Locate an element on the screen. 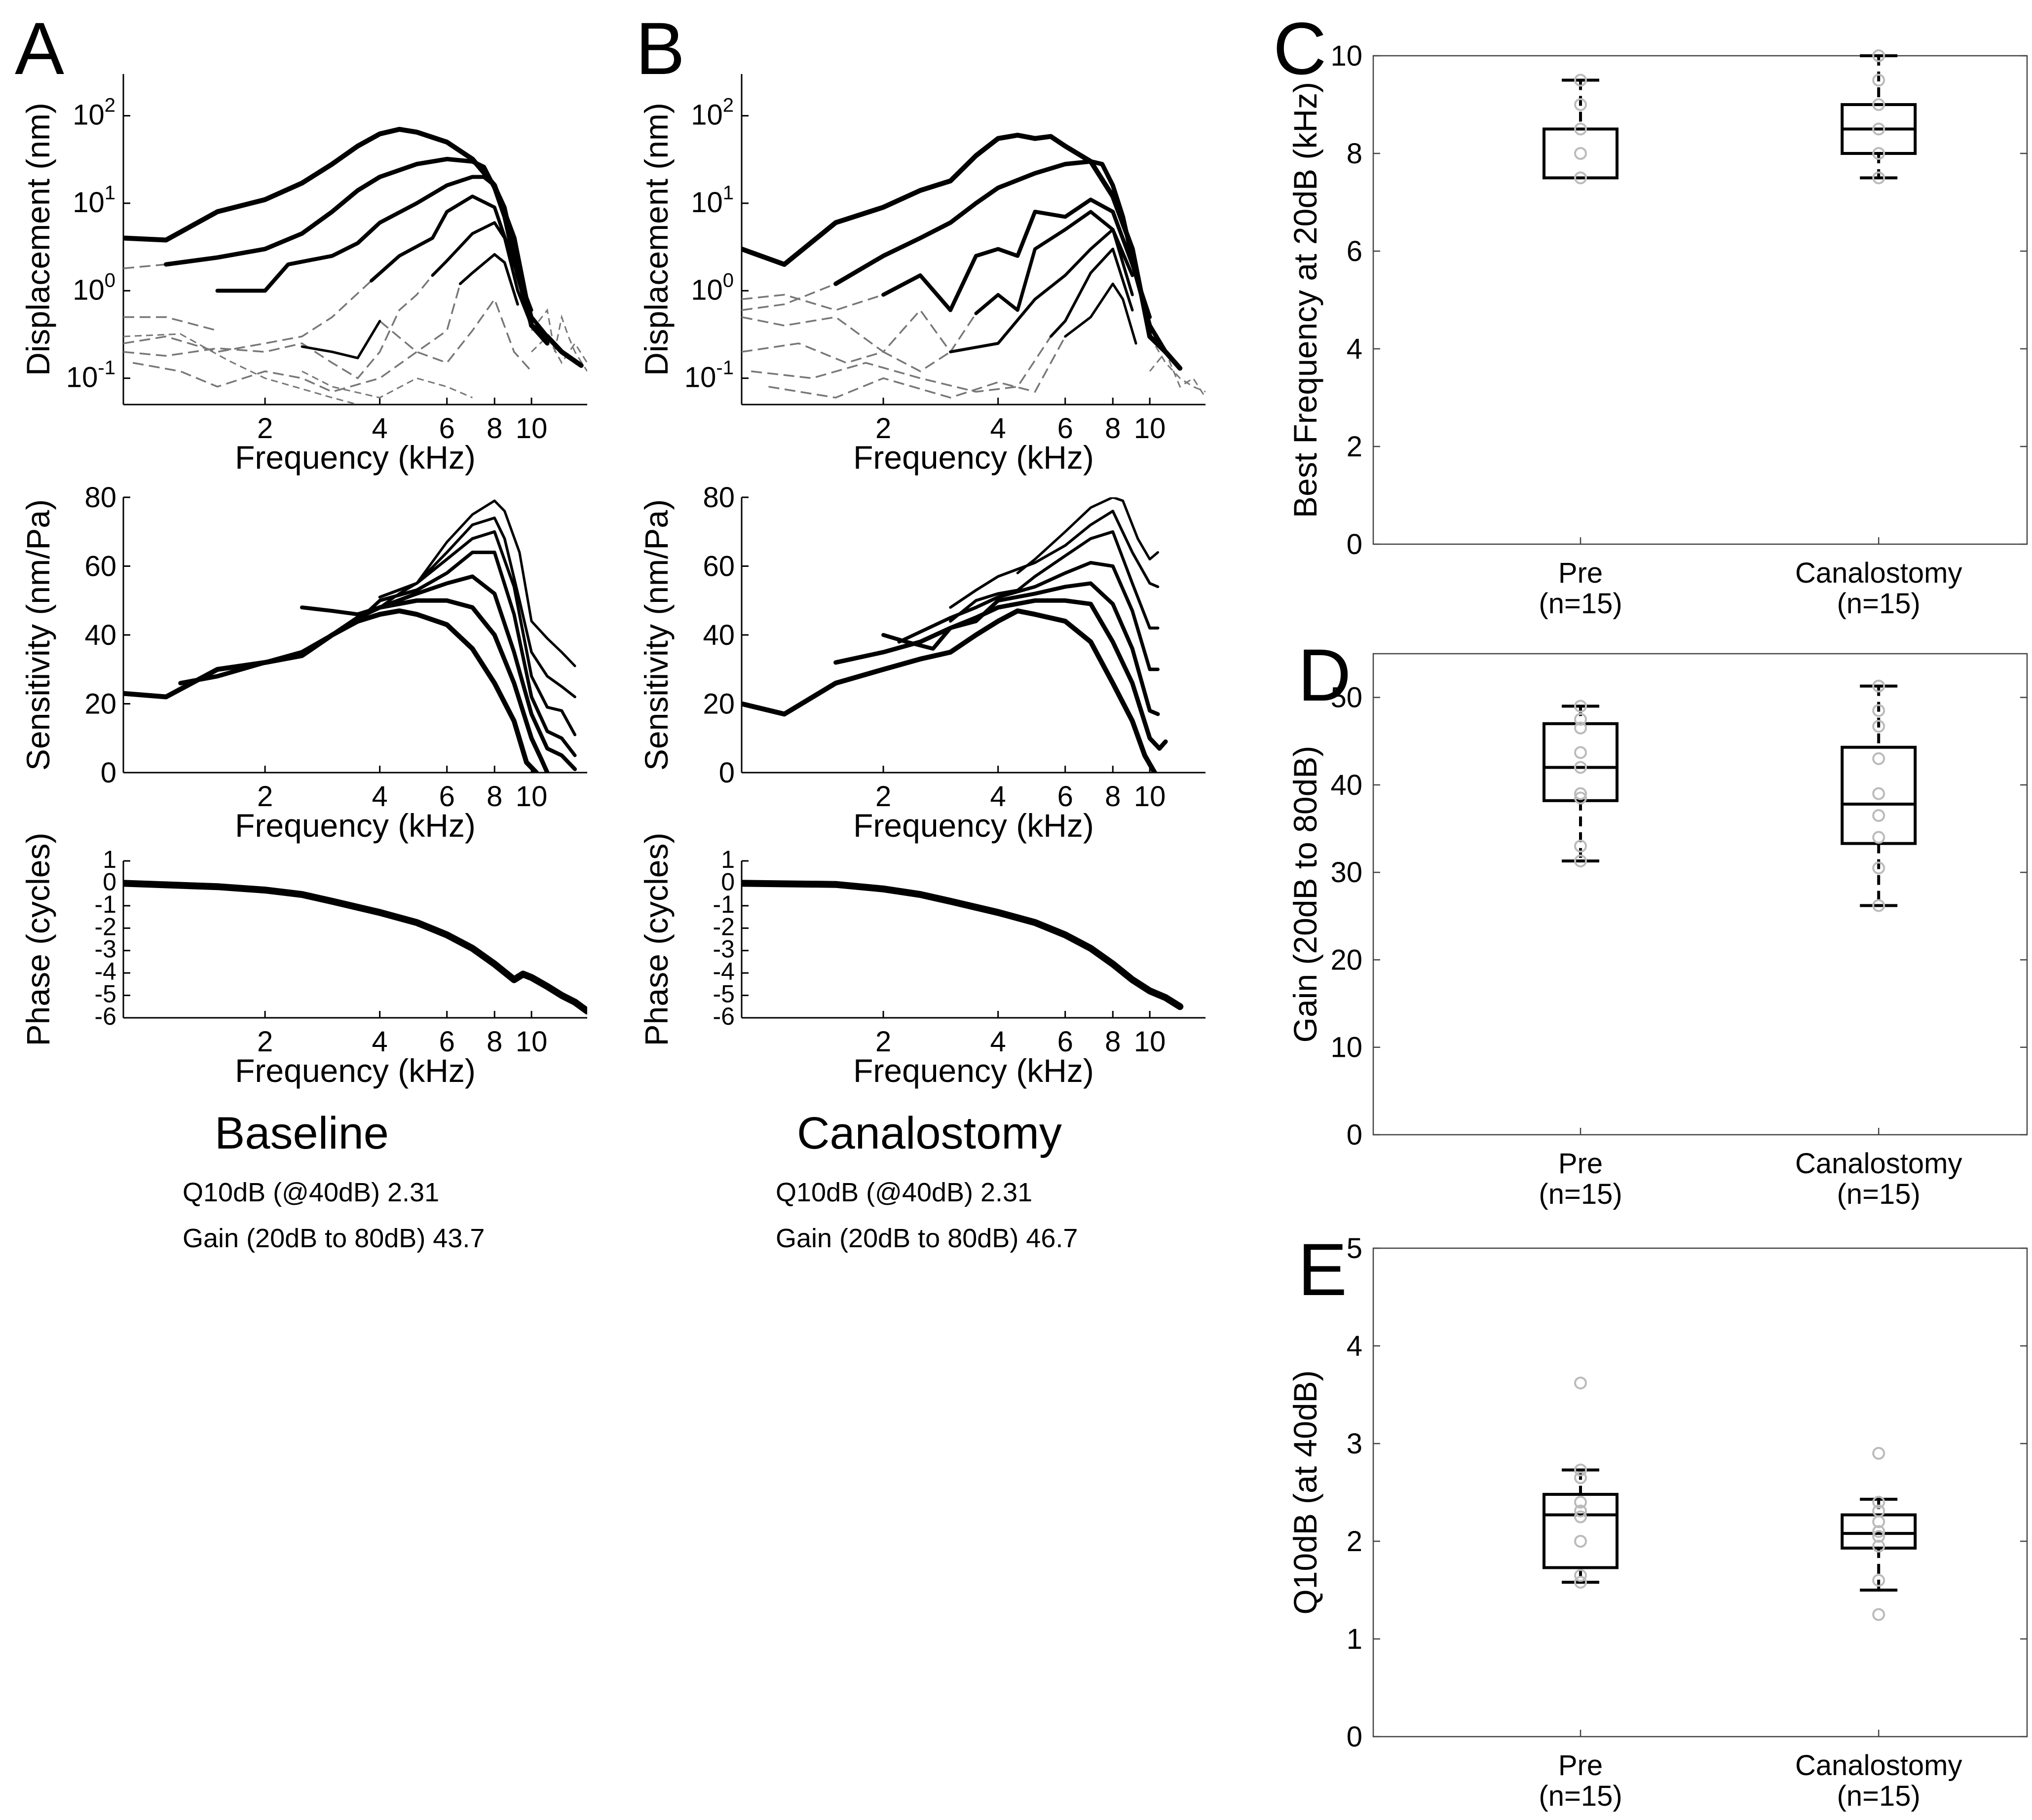 This screenshot has height=1820, width=2032. series-40dB is located at coordinates (1042, 291).